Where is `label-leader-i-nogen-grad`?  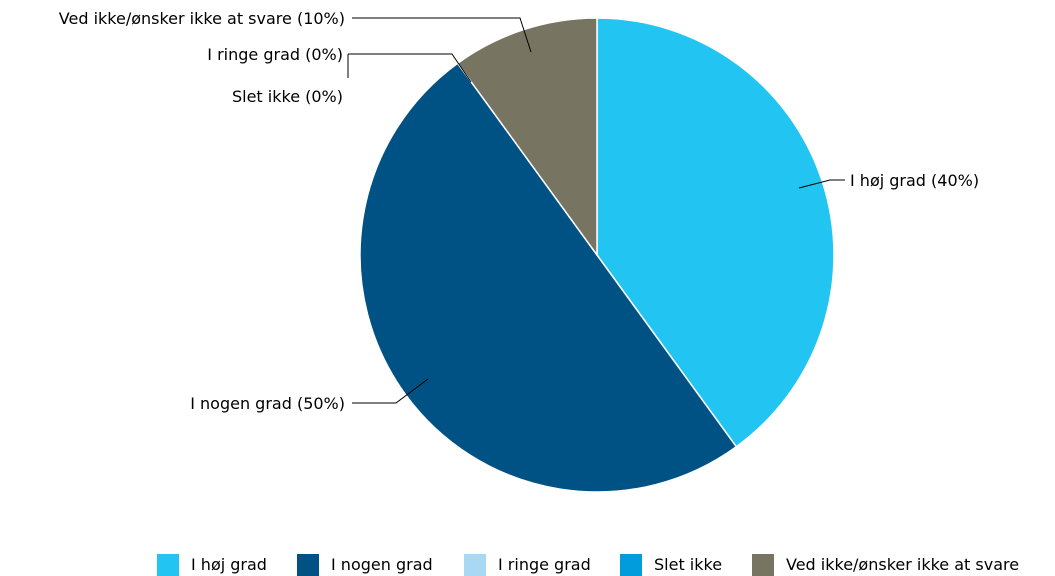
label-leader-i-nogen-grad is located at coordinates (390, 391).